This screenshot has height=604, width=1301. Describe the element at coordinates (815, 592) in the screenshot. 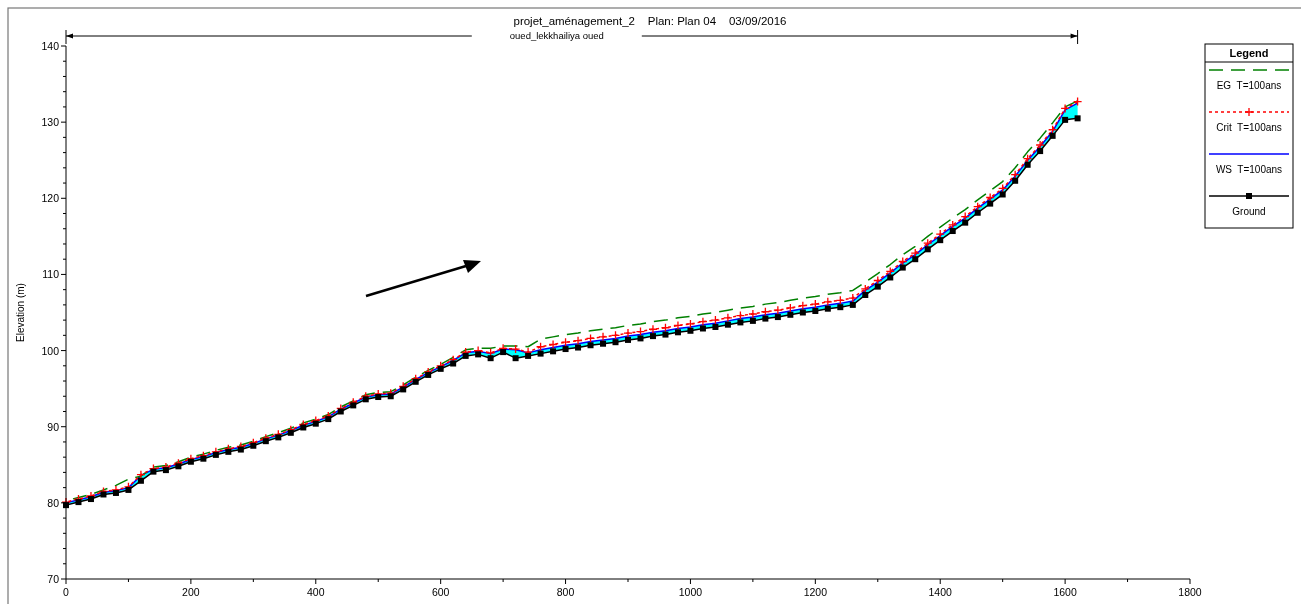

I see `x-tick-label: 1200` at that location.